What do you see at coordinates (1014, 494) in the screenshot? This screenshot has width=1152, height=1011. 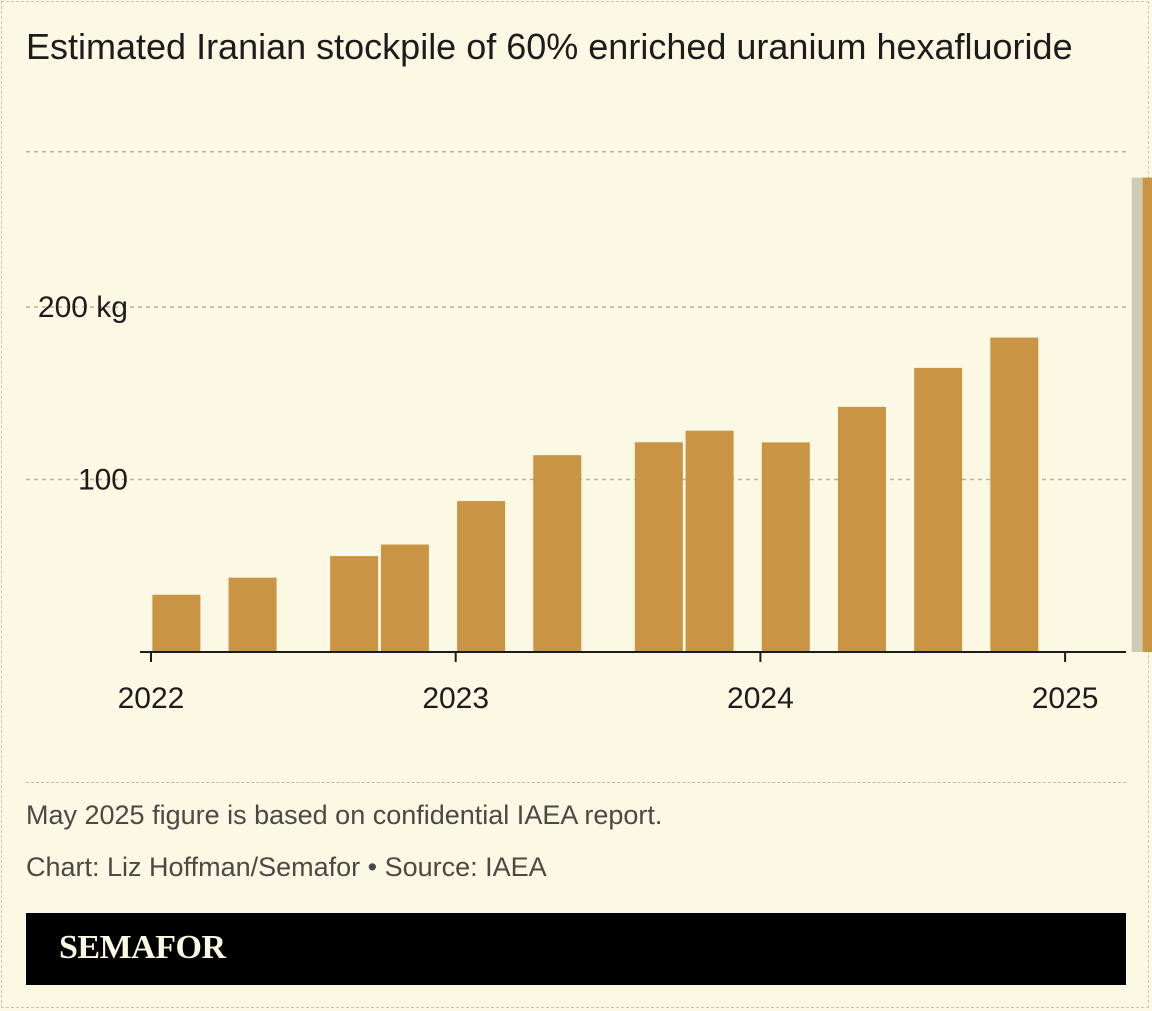 I see `bar-nov-2024` at bounding box center [1014, 494].